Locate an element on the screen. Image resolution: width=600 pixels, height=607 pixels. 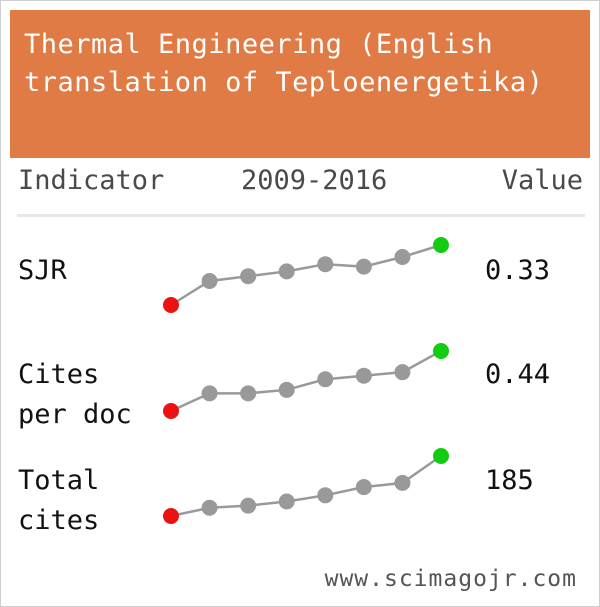
row-label-total-cites: Total cites is located at coordinates (58, 501).